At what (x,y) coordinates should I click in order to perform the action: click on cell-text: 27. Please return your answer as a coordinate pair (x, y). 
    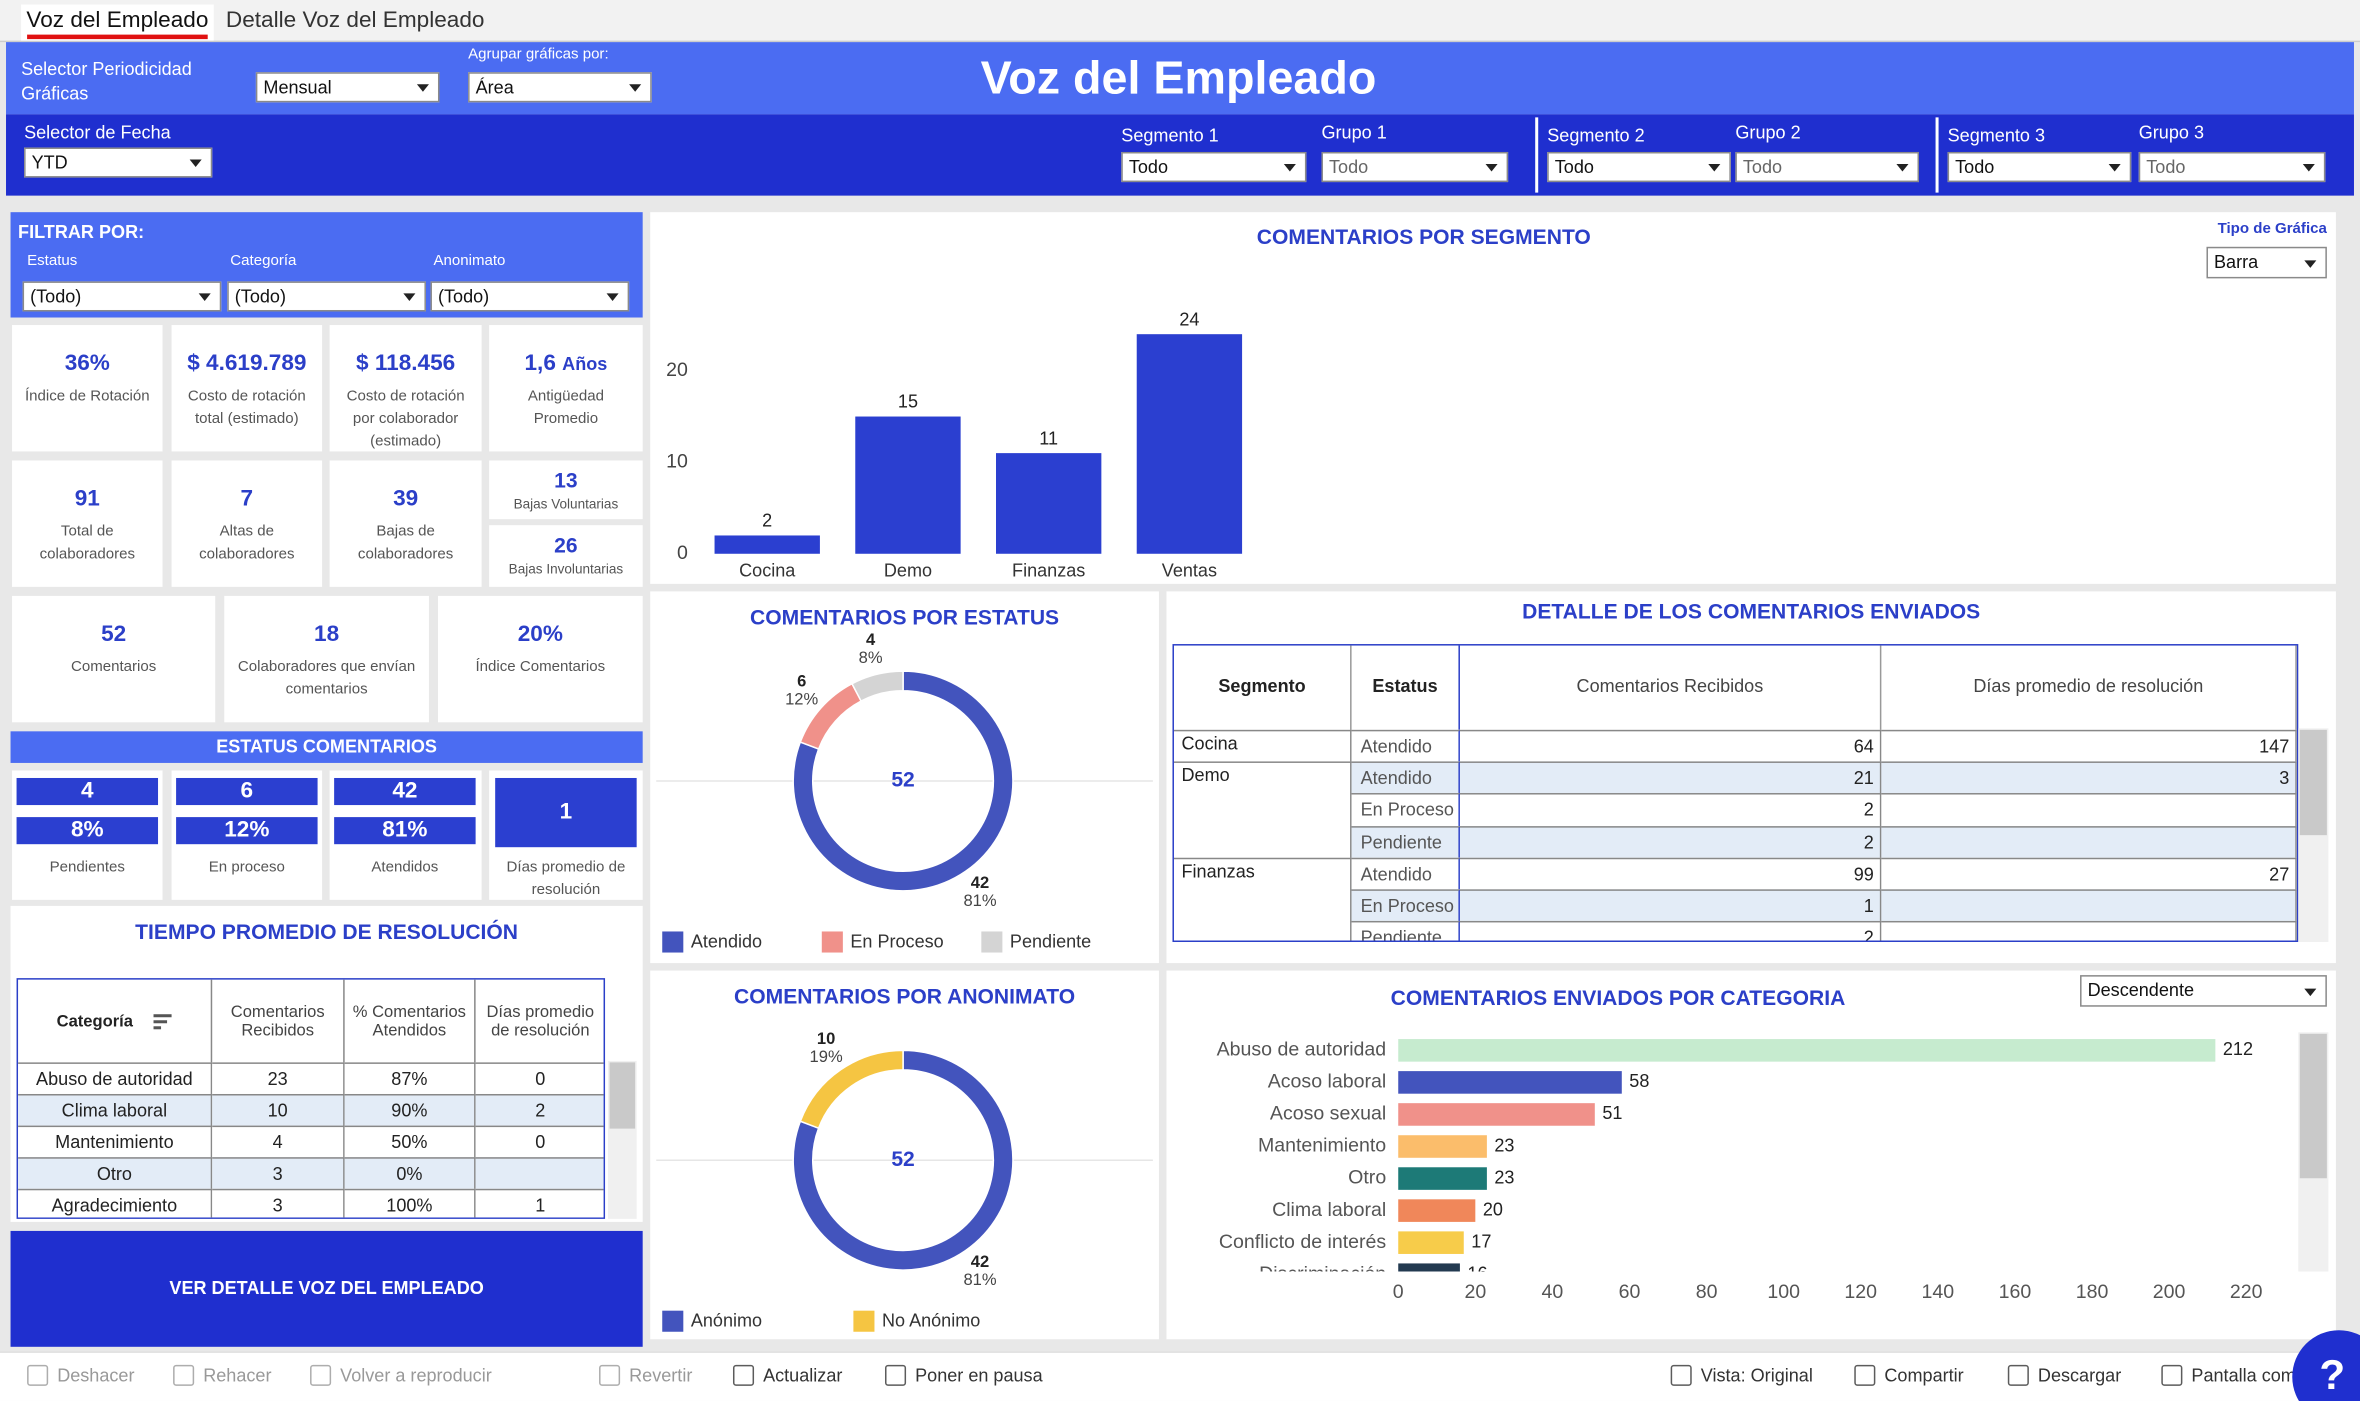
    Looking at the image, I should click on (2279, 874).